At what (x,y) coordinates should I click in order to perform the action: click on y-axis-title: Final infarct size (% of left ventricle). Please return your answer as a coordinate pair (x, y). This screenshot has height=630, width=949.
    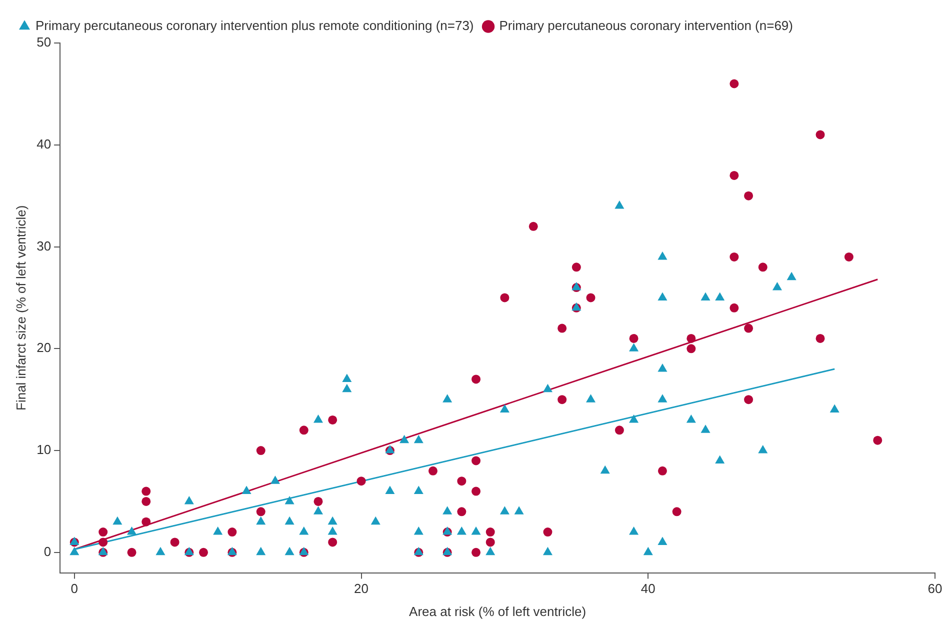
    Looking at the image, I should click on (20, 307).